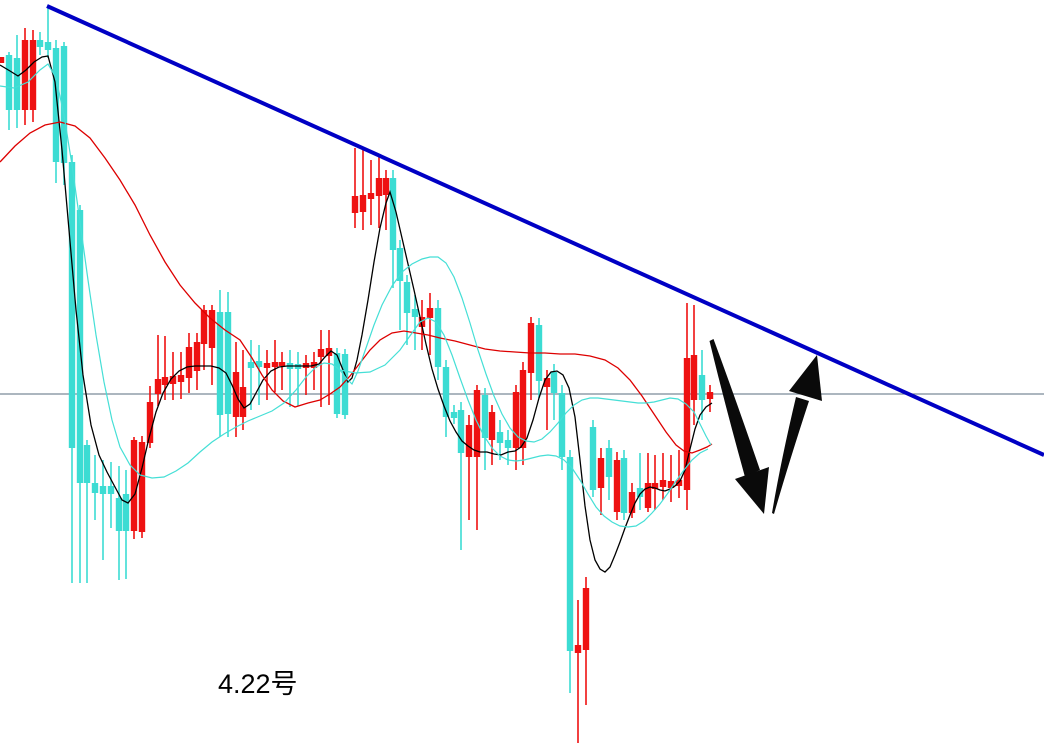  I want to click on annotation-line-1: 4.22号, so click(258, 684).